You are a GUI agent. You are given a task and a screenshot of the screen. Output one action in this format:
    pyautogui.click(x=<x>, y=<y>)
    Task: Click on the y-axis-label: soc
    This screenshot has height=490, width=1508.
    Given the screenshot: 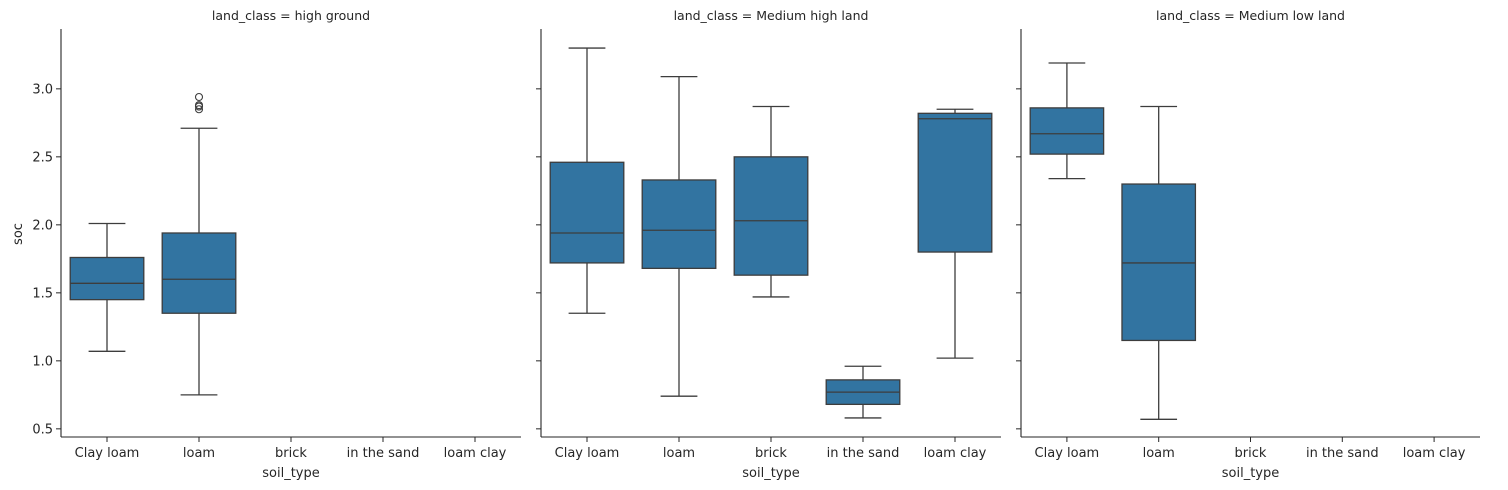 What is the action you would take?
    pyautogui.click(x=18, y=234)
    